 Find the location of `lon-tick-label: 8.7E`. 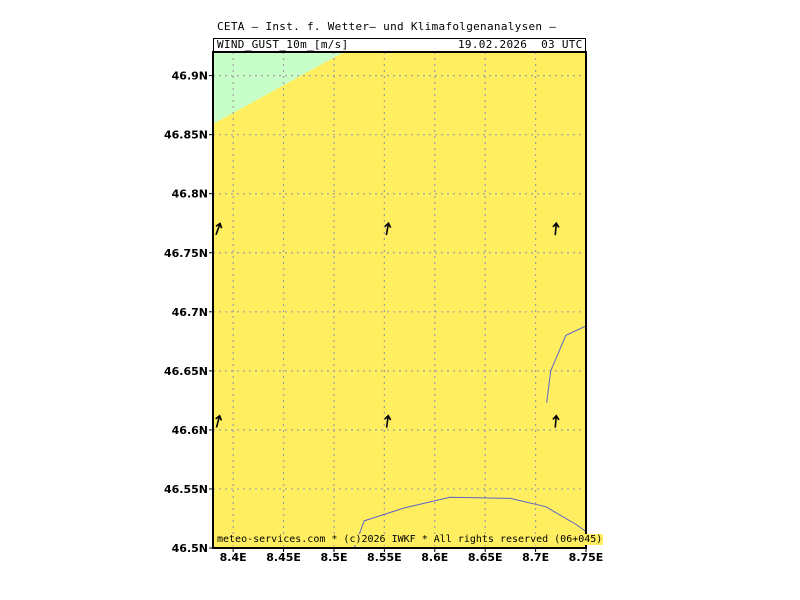

lon-tick-label: 8.7E is located at coordinates (535, 557).